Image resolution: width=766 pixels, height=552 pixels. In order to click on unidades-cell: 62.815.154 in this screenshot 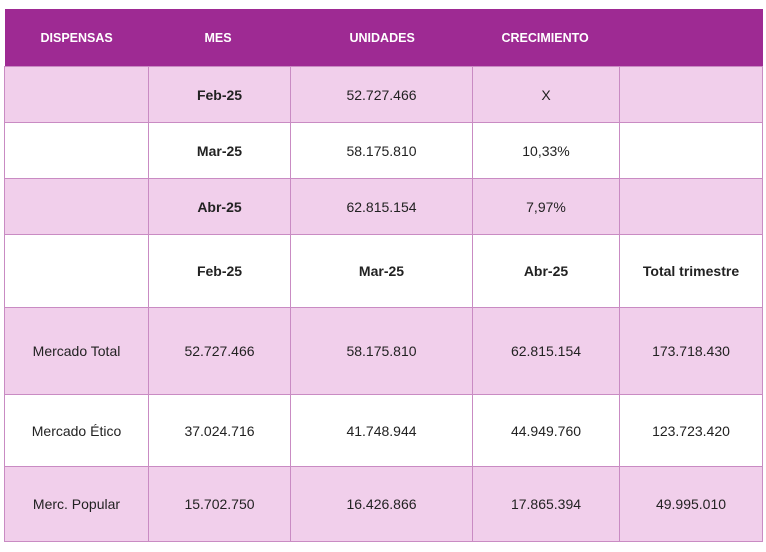, I will do `click(381, 206)`.